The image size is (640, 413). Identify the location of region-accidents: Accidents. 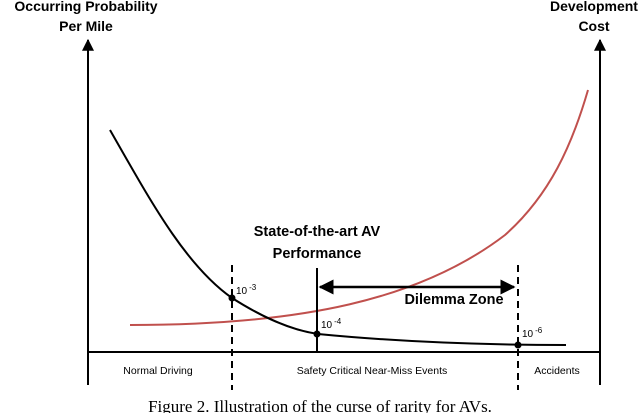
(557, 371).